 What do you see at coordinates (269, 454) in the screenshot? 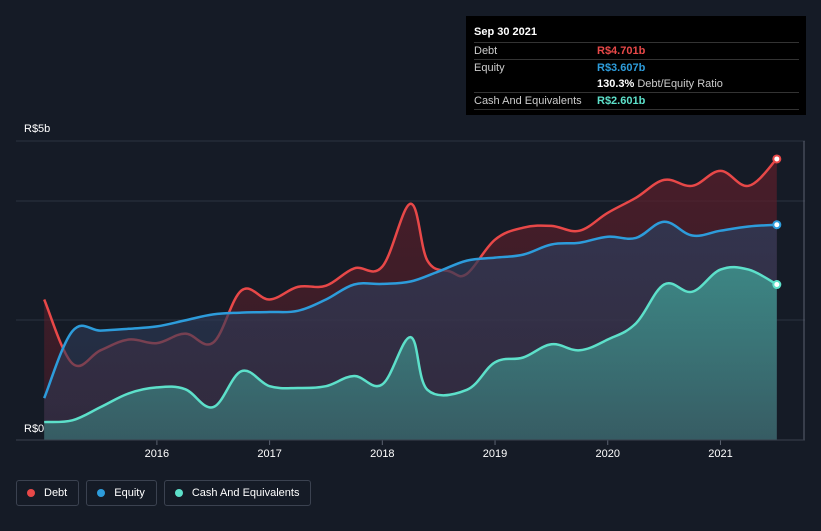
I see `x-tick-label-2017: 2017` at bounding box center [269, 454].